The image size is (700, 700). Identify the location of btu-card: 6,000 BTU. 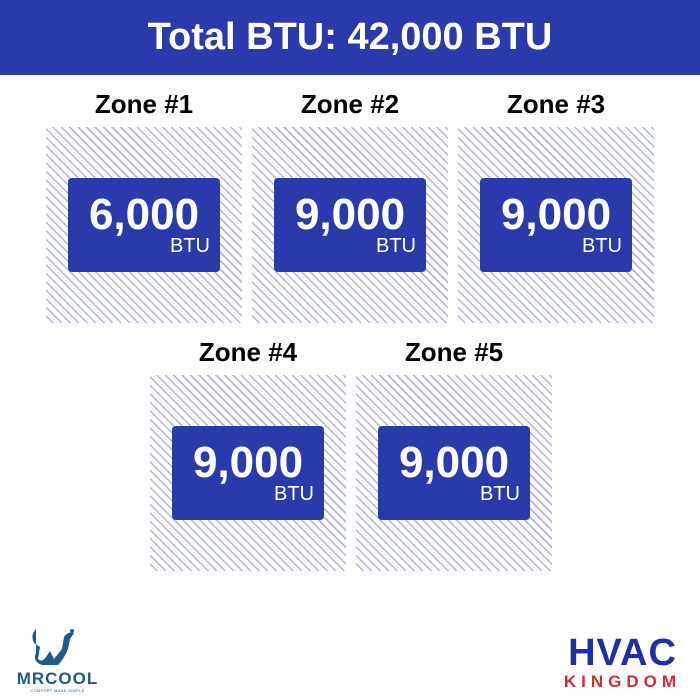
(144, 225).